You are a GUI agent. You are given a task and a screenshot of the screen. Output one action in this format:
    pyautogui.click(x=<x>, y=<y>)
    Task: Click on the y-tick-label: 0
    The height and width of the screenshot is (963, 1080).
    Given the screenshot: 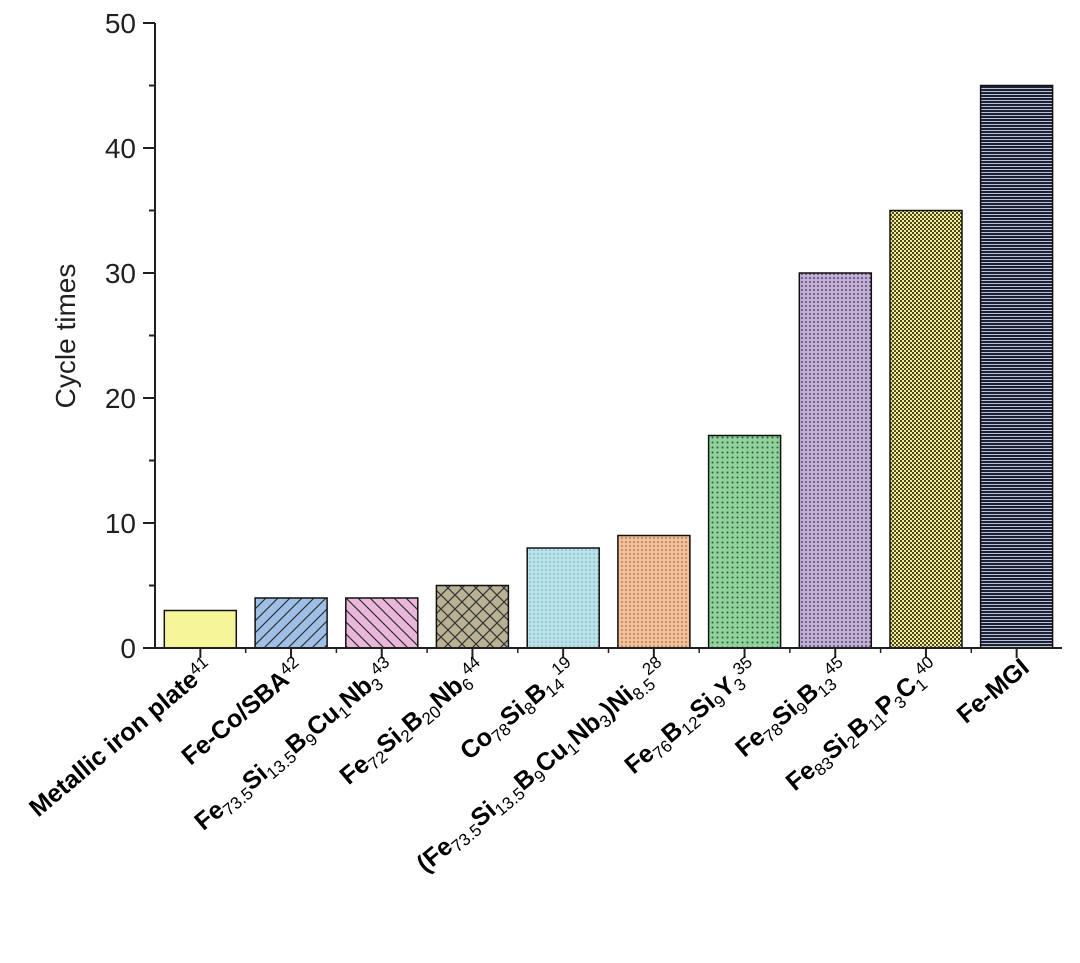 What is the action you would take?
    pyautogui.click(x=128, y=648)
    